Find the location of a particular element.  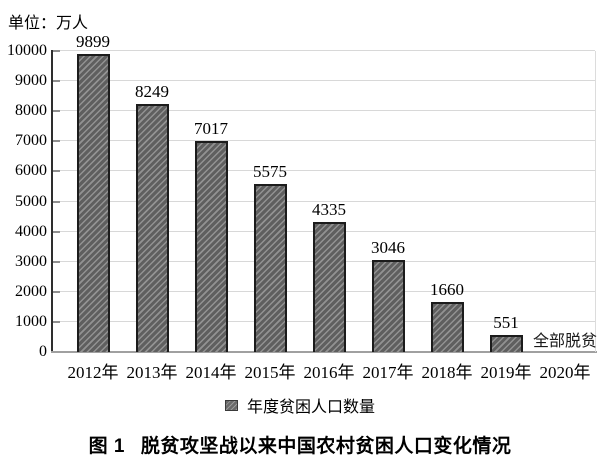

y-tick-label: 9000 is located at coordinates (31, 81).